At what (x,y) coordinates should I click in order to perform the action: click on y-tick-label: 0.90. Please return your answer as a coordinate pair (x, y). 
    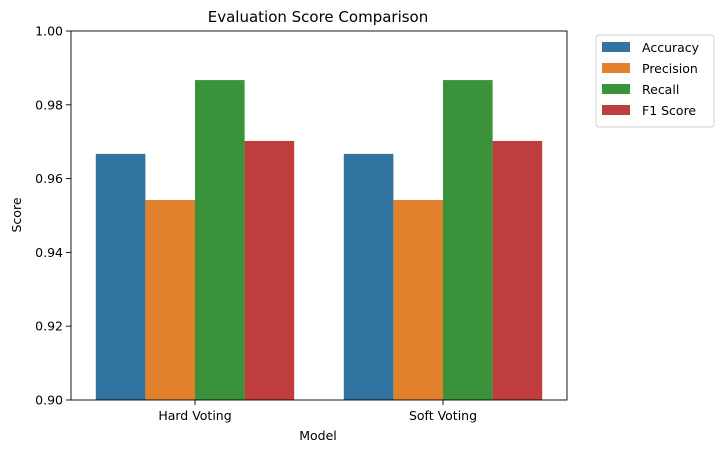
    Looking at the image, I should click on (49, 400).